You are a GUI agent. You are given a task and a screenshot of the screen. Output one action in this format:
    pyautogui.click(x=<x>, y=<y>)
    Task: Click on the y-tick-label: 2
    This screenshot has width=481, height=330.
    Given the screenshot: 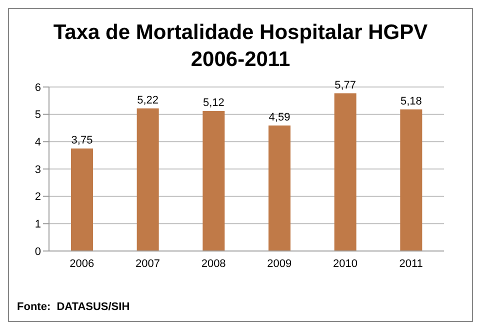 What is the action you would take?
    pyautogui.click(x=37, y=197)
    